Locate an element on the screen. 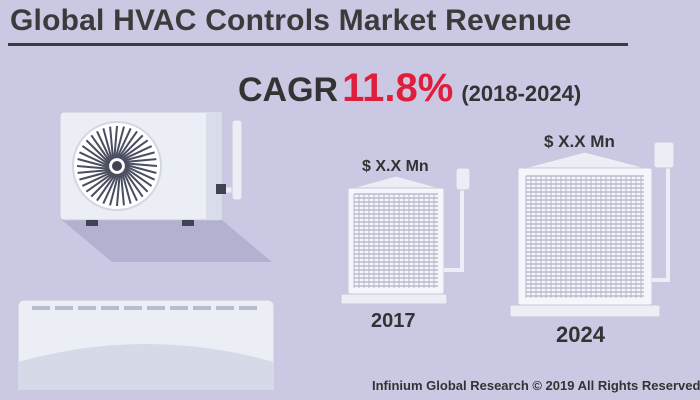 The image size is (700, 400). condenser-2017-illustration is located at coordinates (405, 236).